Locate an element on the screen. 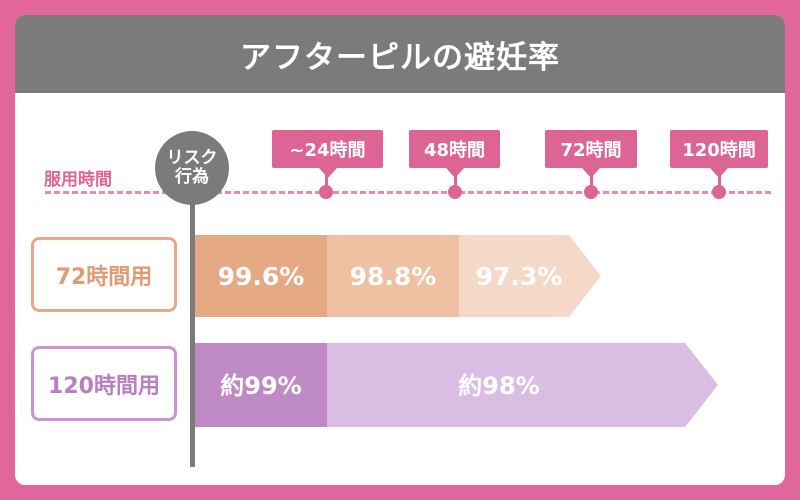 Image resolution: width=800 pixels, height=500 pixels. bar-120h-seg1 is located at coordinates (261, 385).